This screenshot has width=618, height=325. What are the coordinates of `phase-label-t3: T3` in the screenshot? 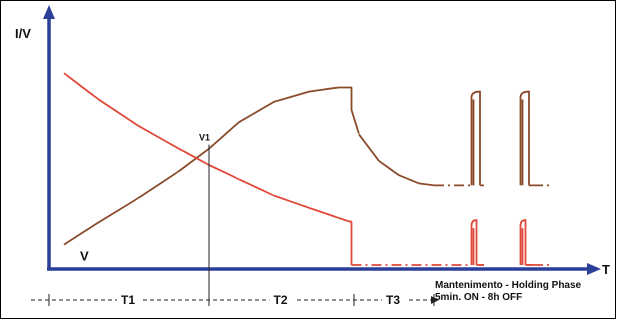 It's located at (393, 300).